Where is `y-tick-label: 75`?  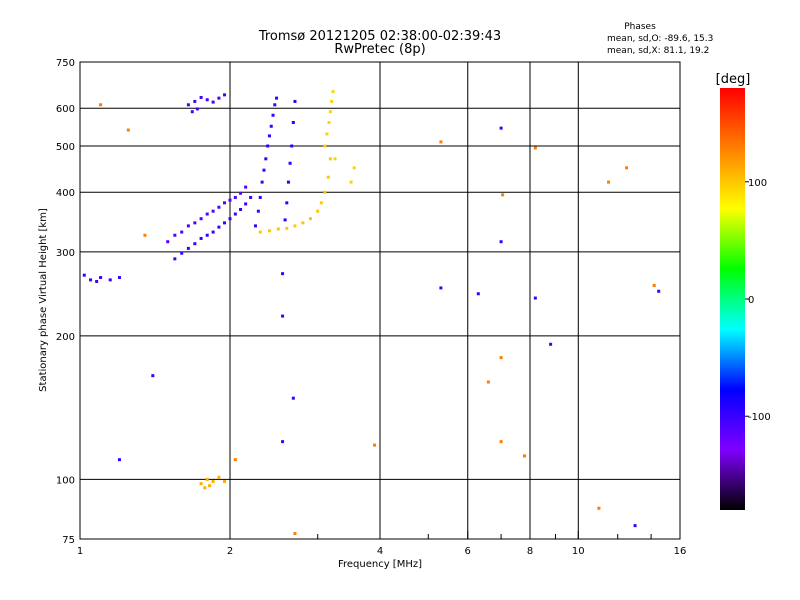
y-tick-label: 75 is located at coordinates (68, 540).